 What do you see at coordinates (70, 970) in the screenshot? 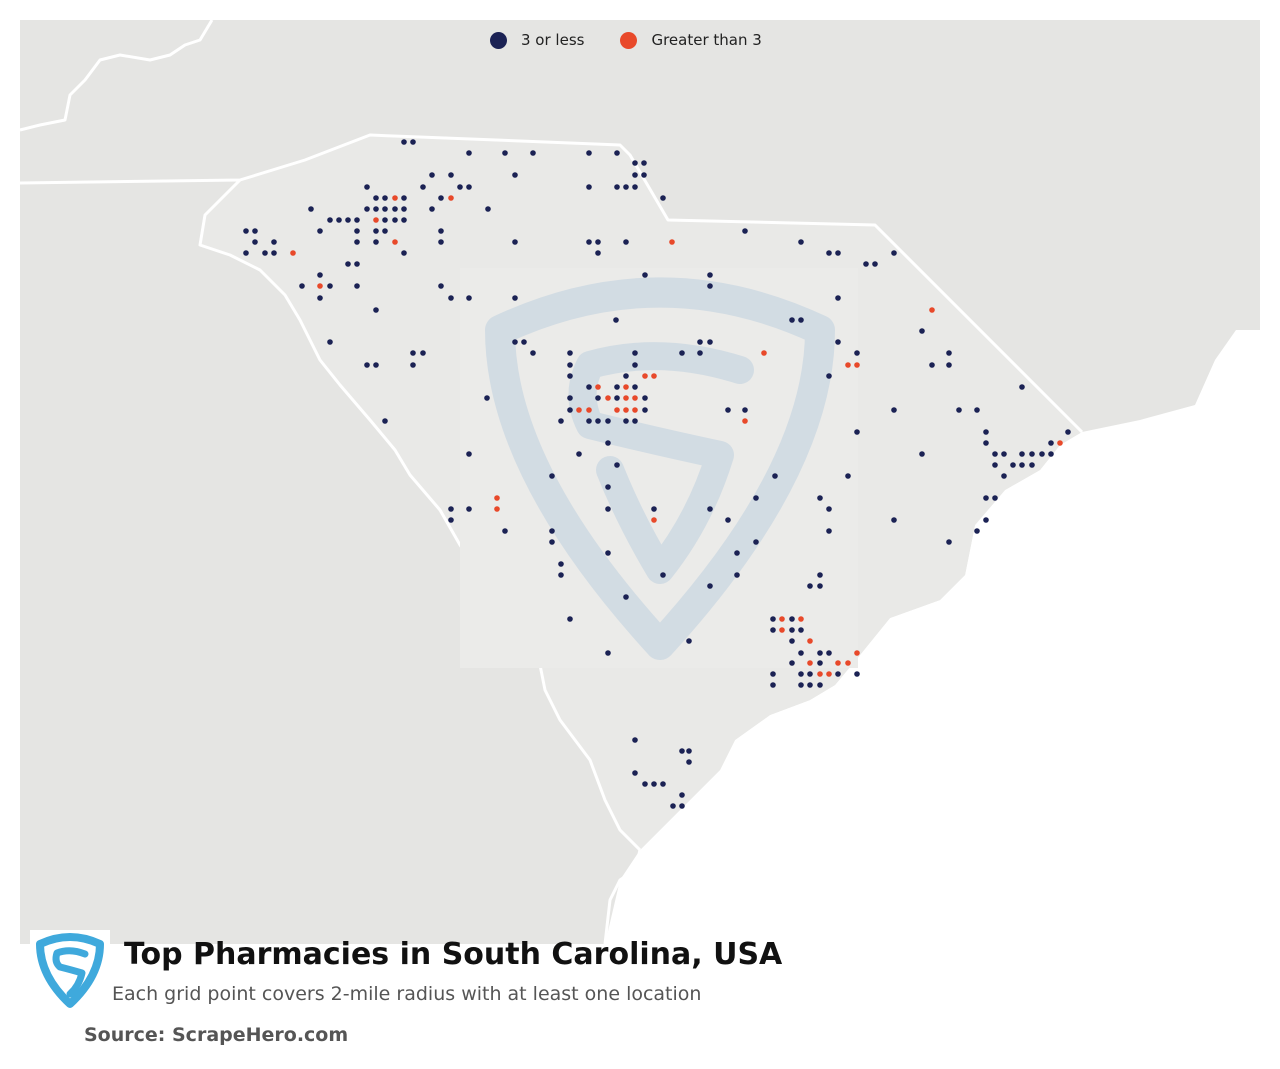
I see `logo-shield-icon` at bounding box center [70, 970].